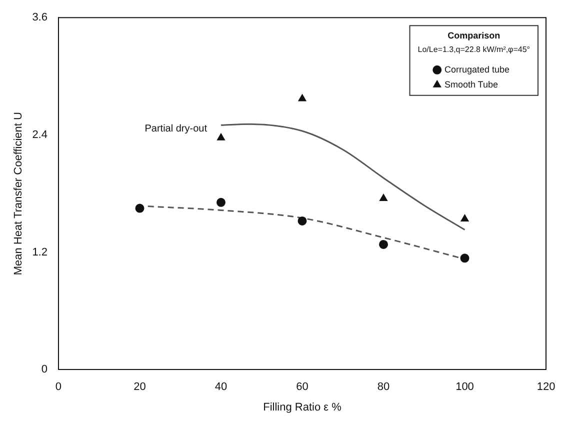  Describe the element at coordinates (302, 387) in the screenshot. I see `x-tick-label: 60` at that location.